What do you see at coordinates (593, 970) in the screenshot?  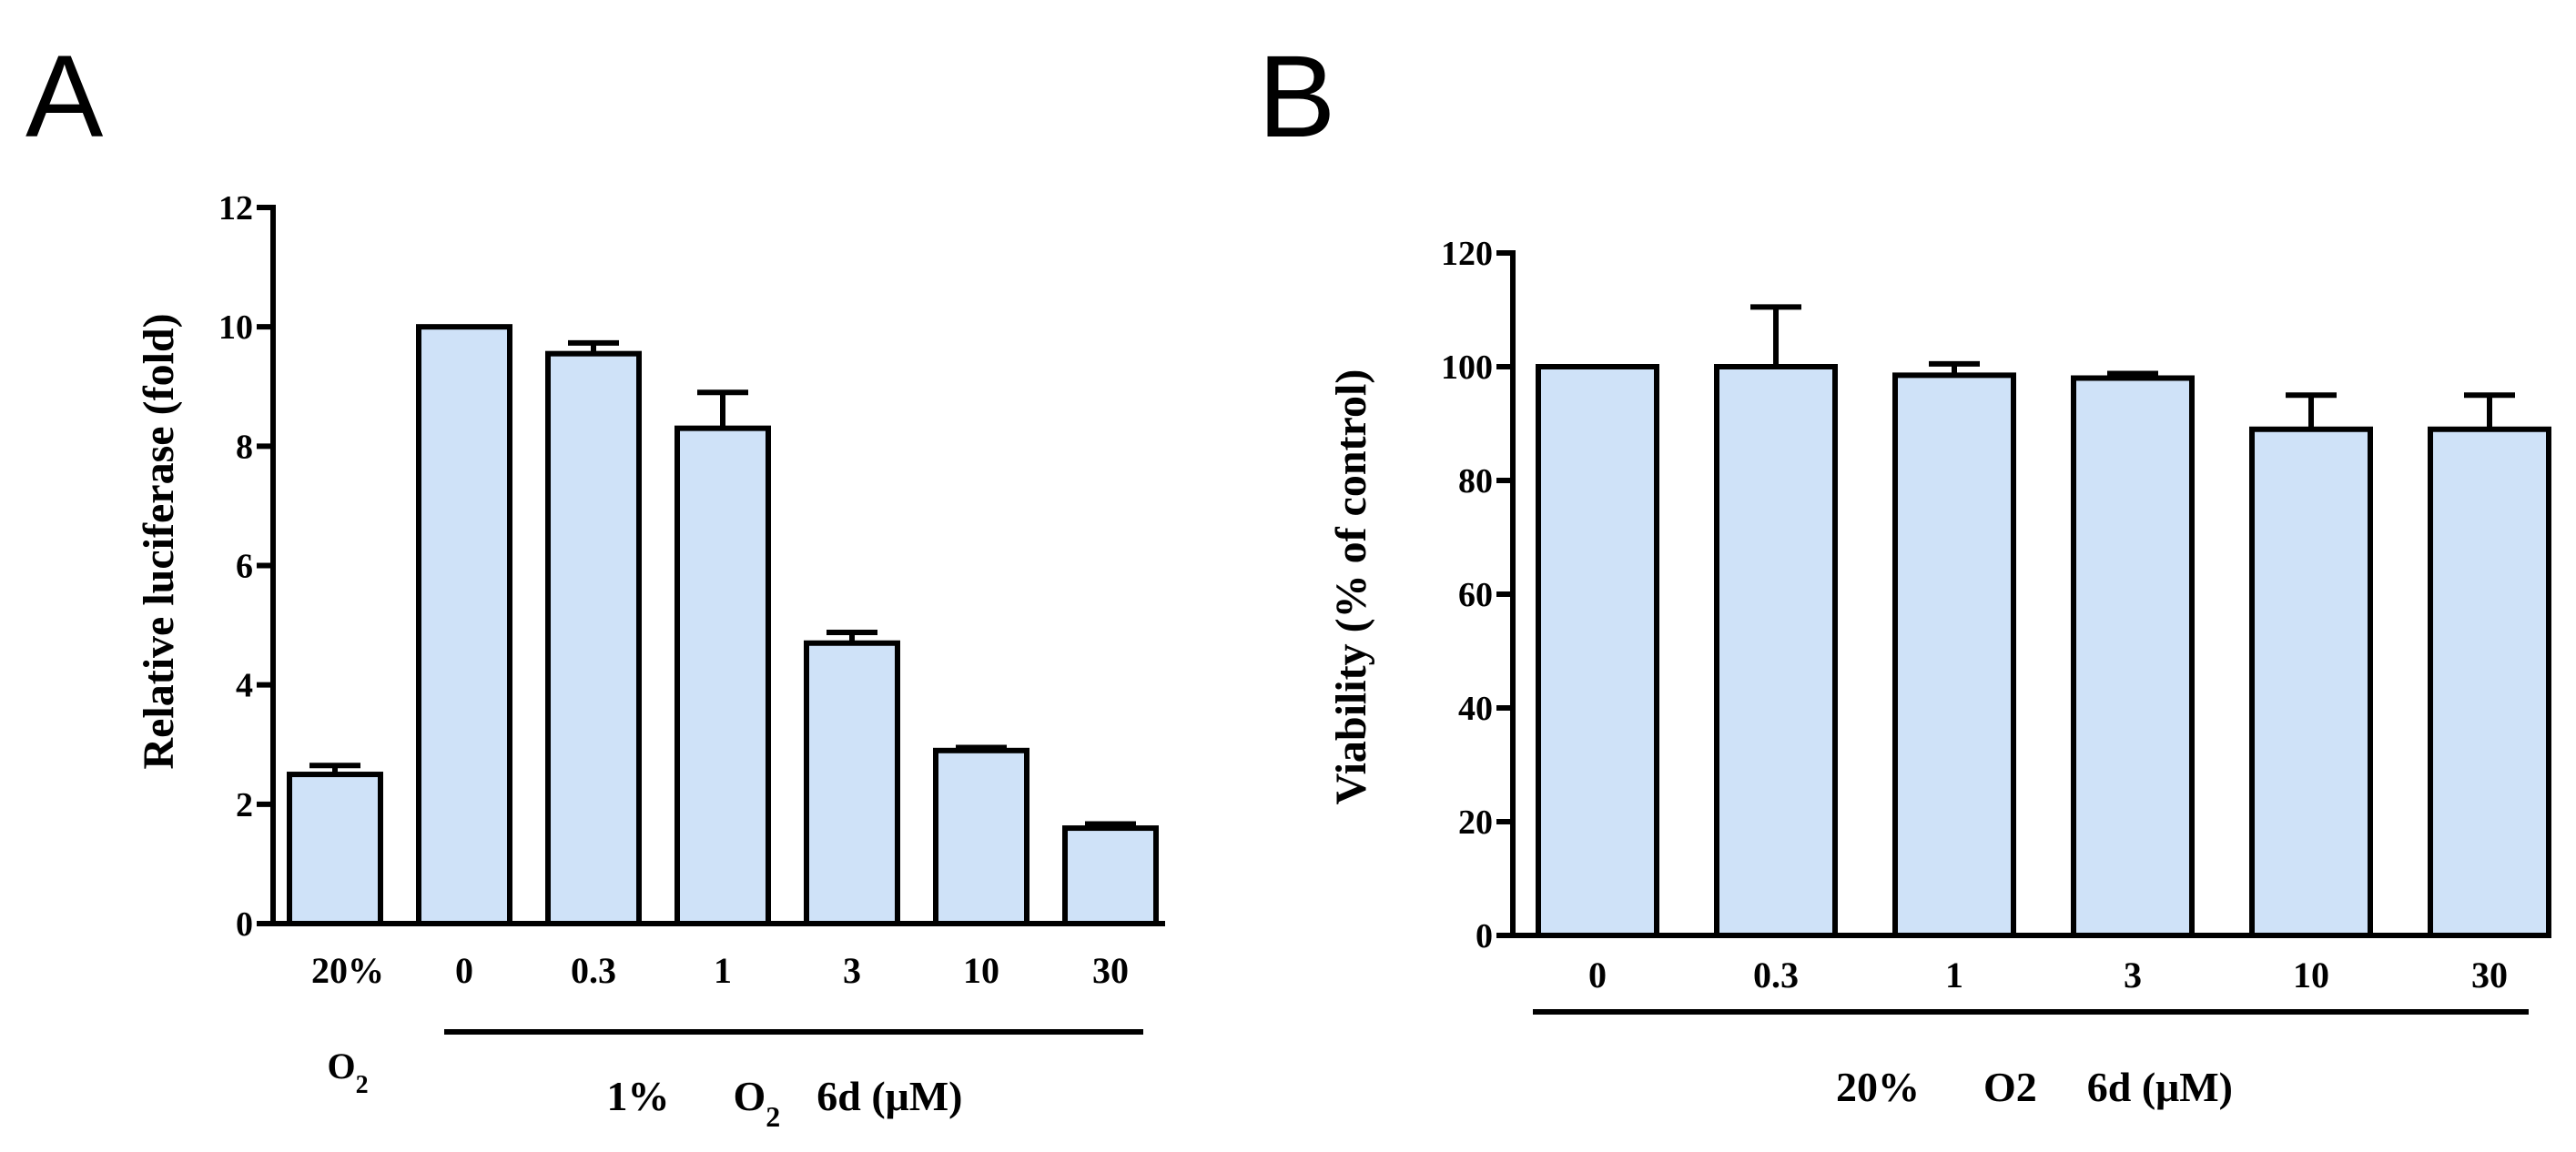 I see `panel-a-category-label: 0.3` at bounding box center [593, 970].